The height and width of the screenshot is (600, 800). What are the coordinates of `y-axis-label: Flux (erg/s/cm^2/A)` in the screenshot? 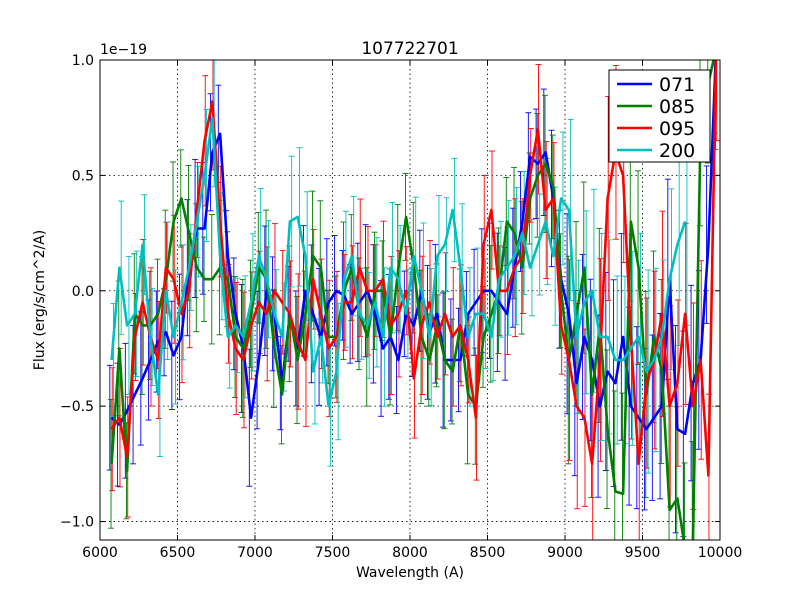 It's located at (40, 300).